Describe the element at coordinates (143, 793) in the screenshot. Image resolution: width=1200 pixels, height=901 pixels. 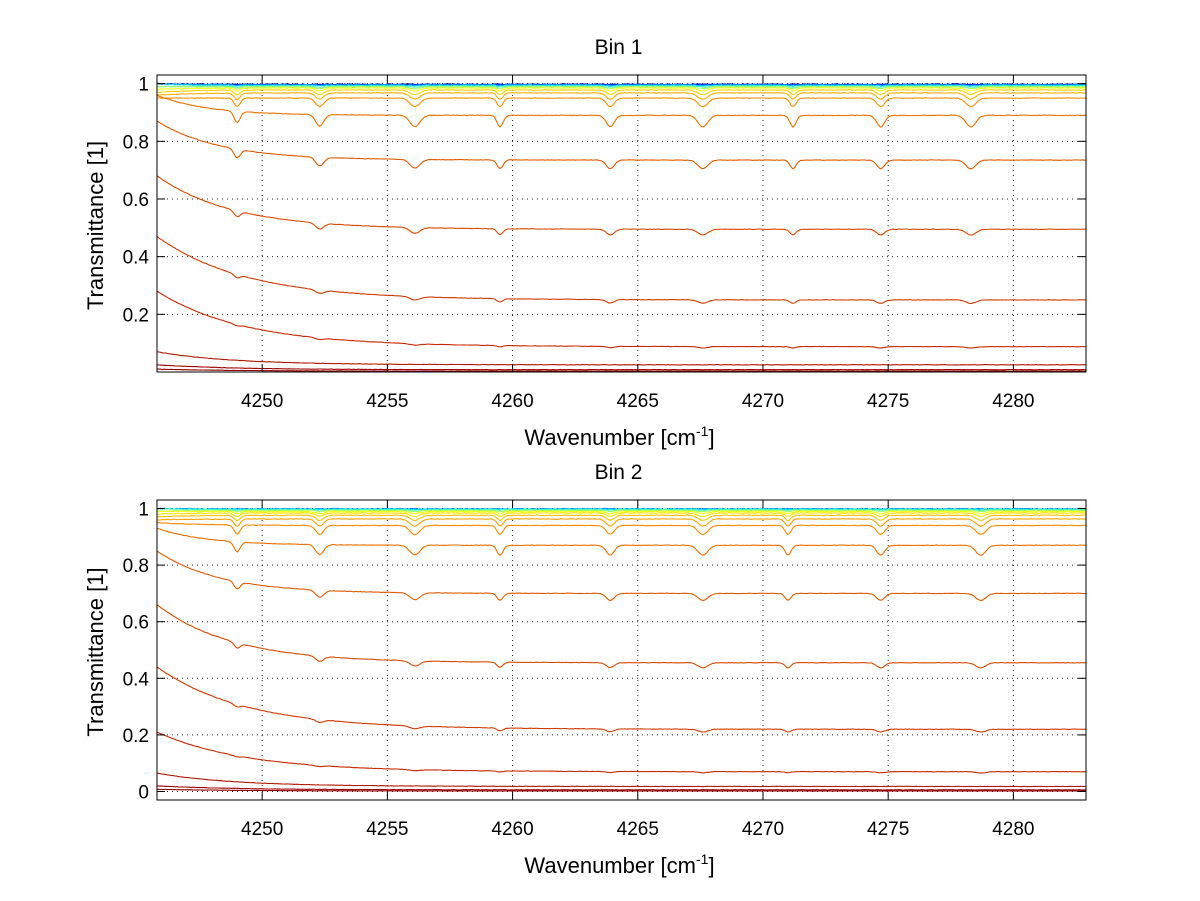
I see `y-tick-label: 0` at that location.